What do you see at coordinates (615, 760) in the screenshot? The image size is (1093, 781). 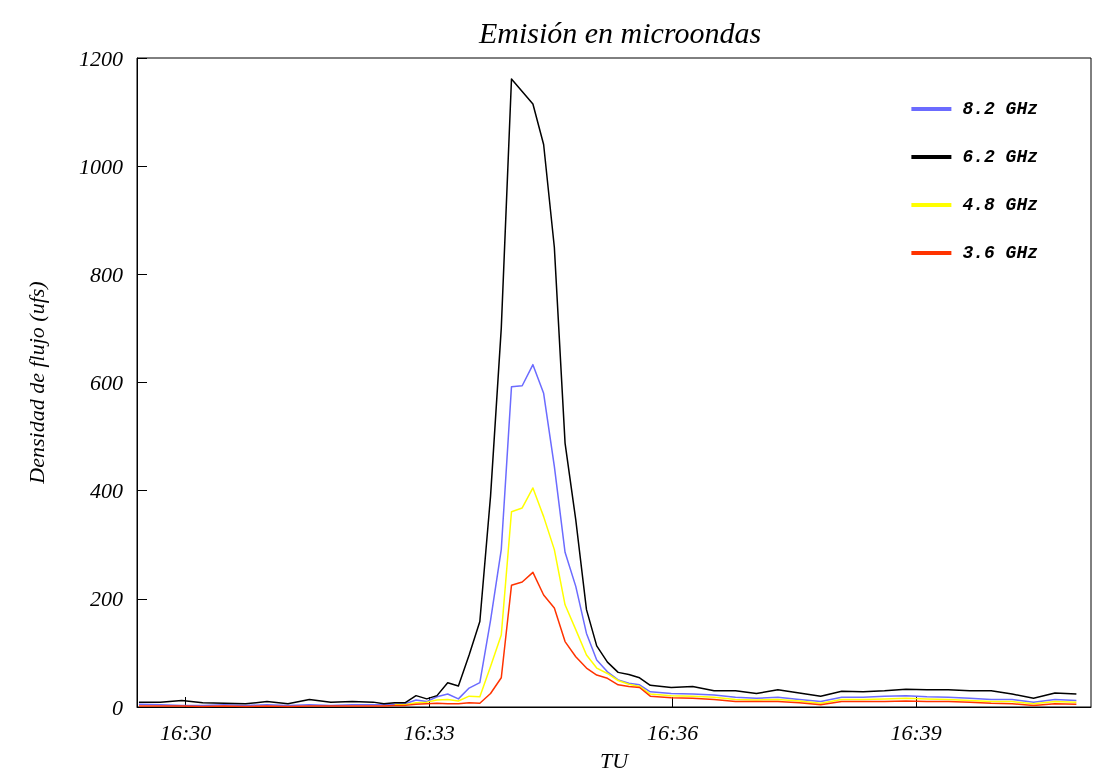 I see `x-axis-title: TU` at bounding box center [615, 760].